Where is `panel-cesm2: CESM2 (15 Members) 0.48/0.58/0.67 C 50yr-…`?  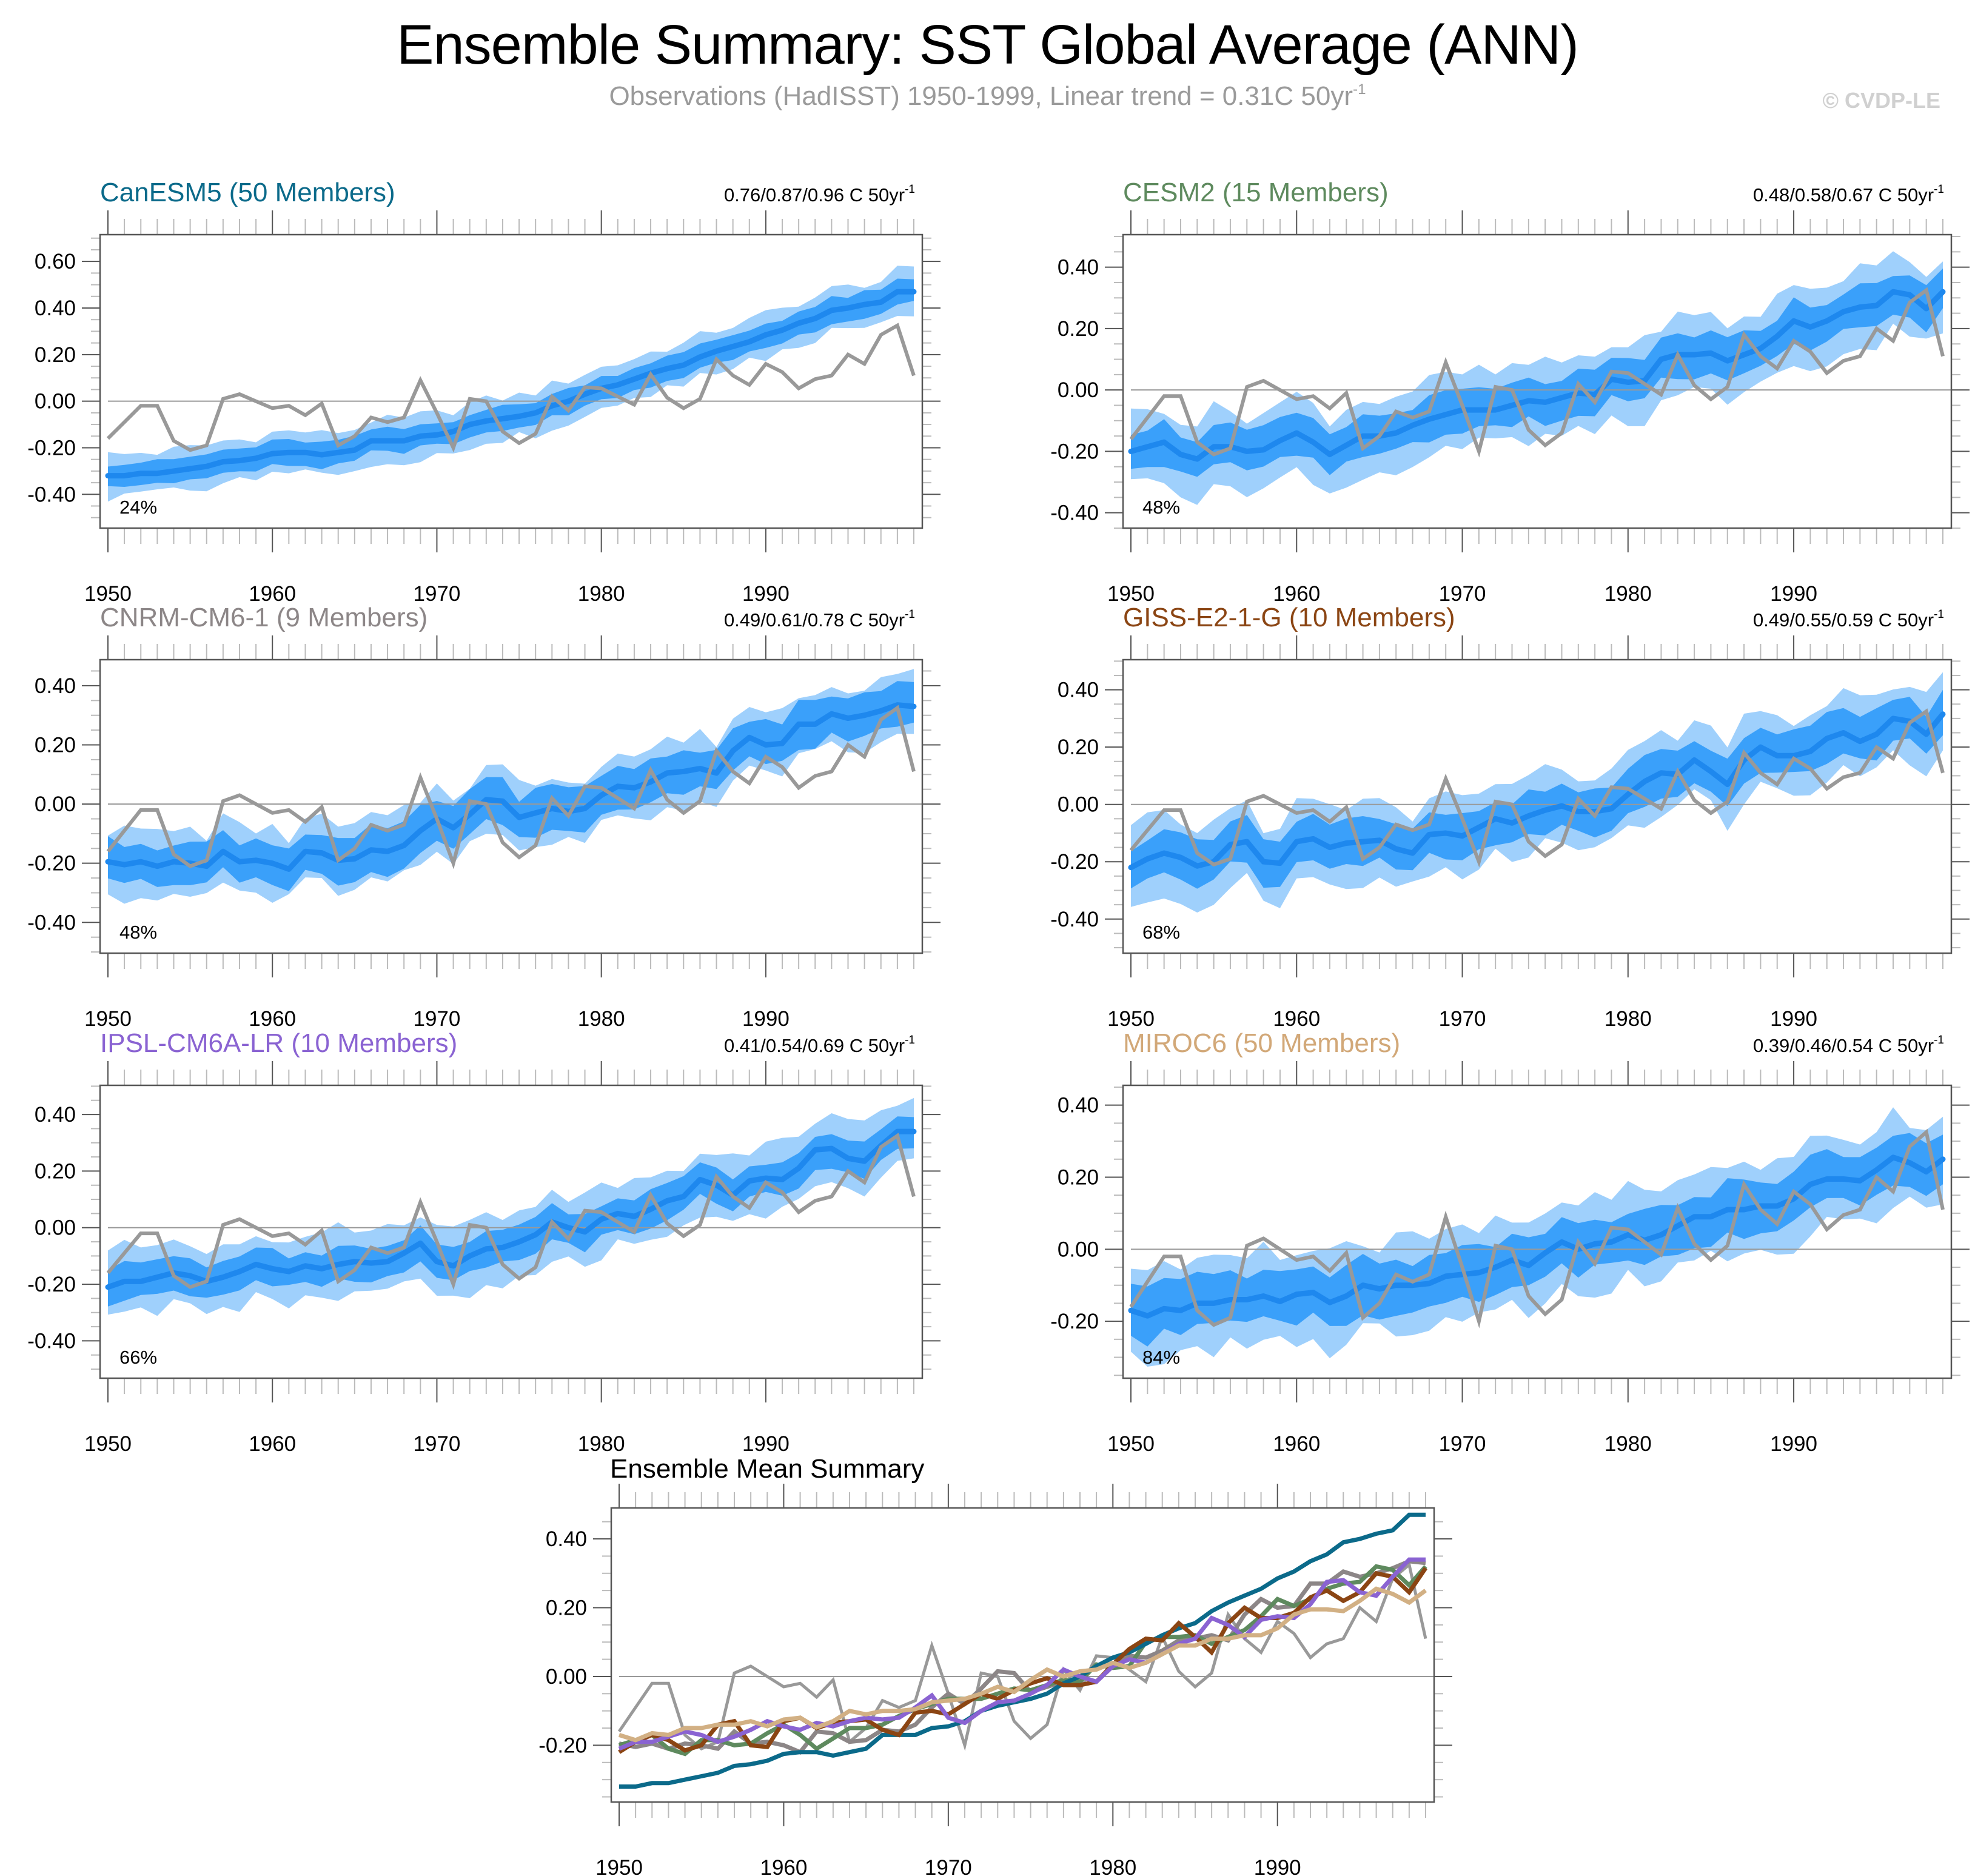 panel-cesm2: CESM2 (15 Members) 0.48/0.58/0.67 C 50yr-… is located at coordinates (1510, 392).